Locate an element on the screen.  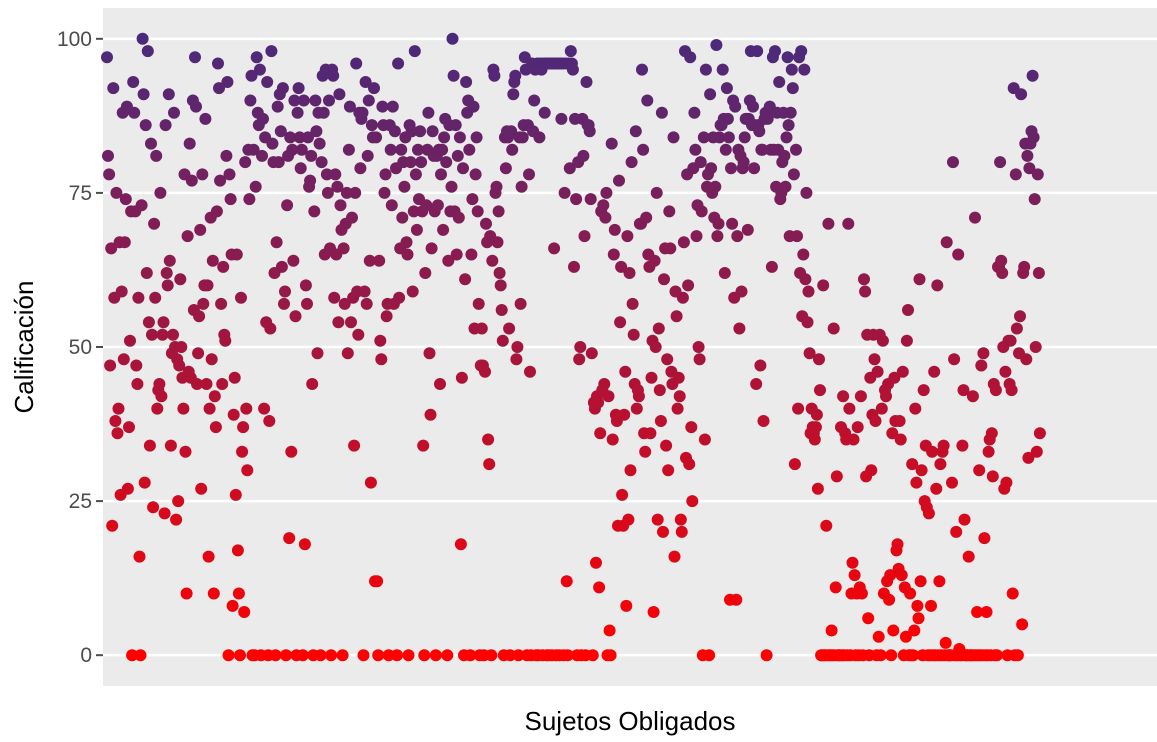
y-axis: 0 25 50 75 100 is located at coordinates (80, 347).